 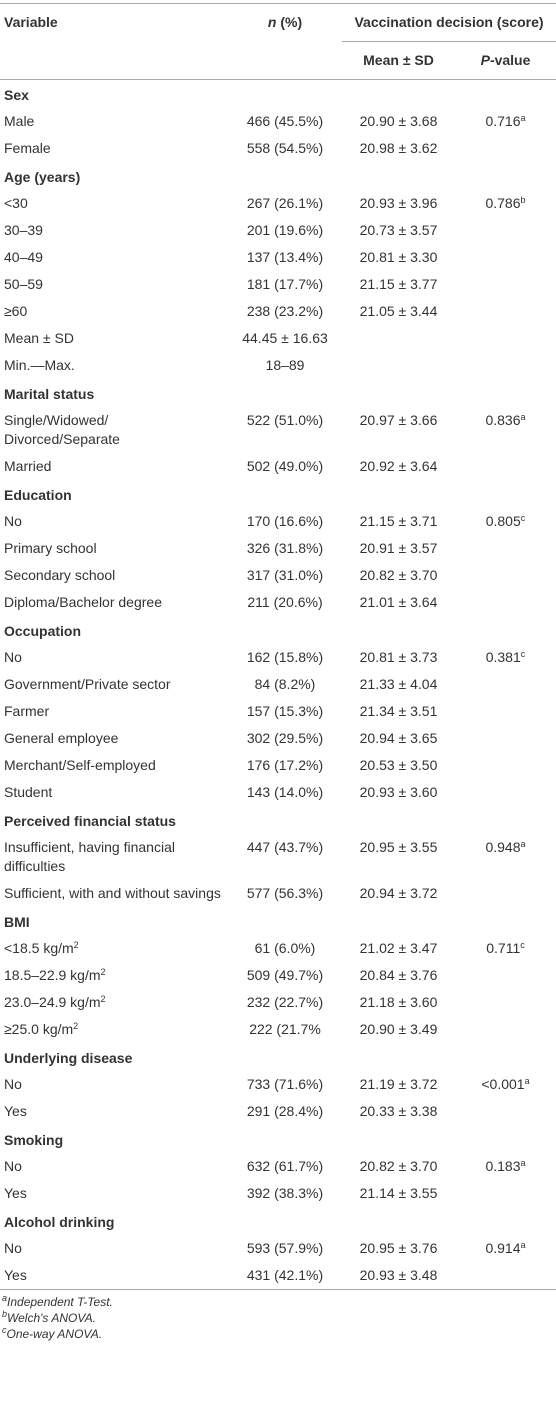 What do you see at coordinates (505, 521) in the screenshot?
I see `p-cell: 0.805c` at bounding box center [505, 521].